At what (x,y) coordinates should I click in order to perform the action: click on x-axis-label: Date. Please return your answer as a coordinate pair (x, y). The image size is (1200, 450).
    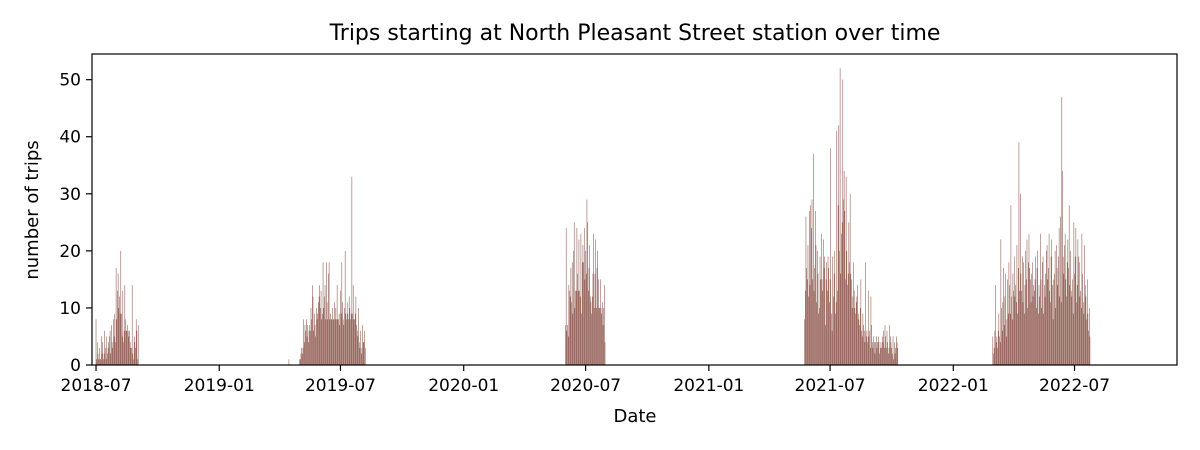
    Looking at the image, I should click on (634, 416).